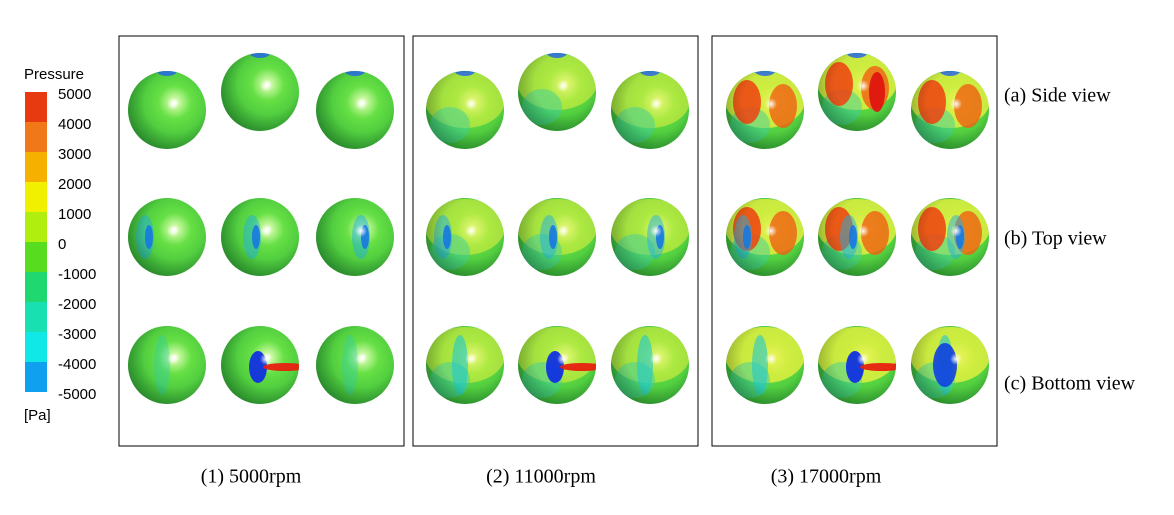 This screenshot has height=515, width=1174. I want to click on colorbar-tick-label: -5000, so click(77, 394).